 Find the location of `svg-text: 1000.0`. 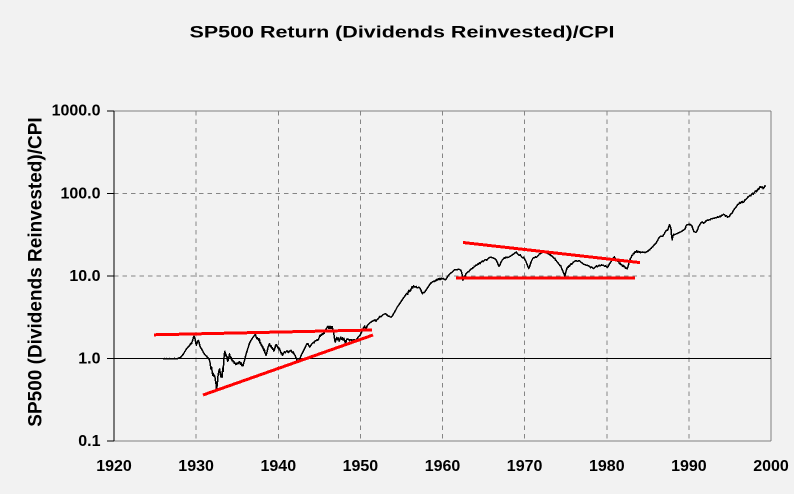

svg-text: 1000.0 is located at coordinates (76, 111).